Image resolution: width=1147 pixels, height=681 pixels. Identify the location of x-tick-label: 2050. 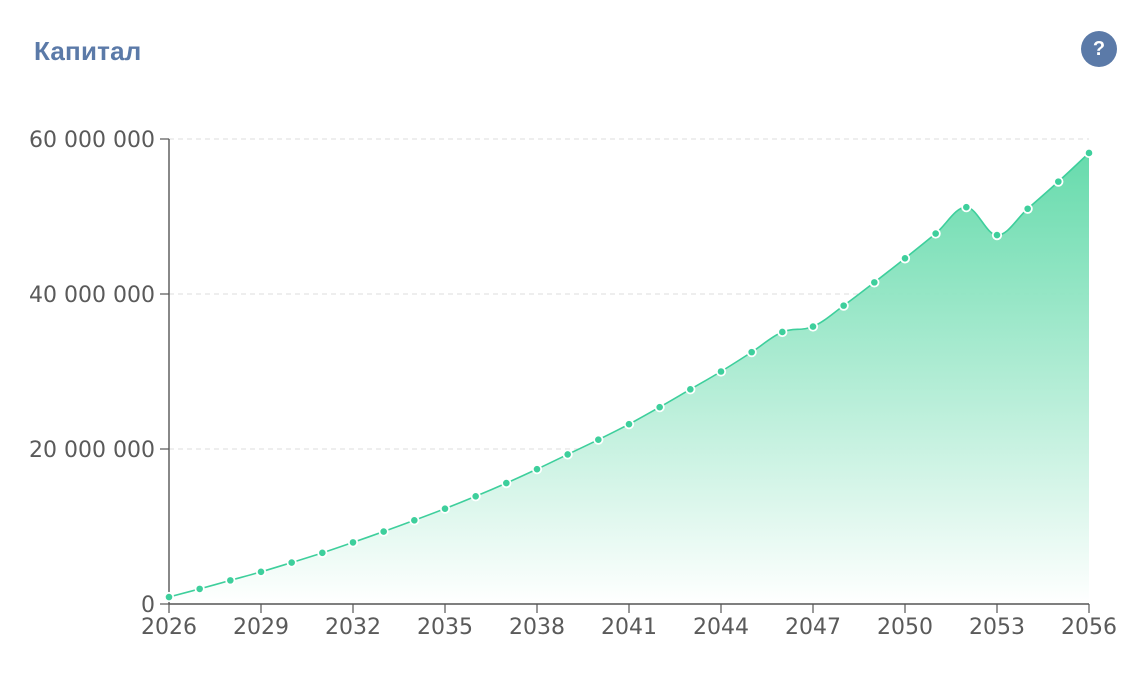
(905, 627).